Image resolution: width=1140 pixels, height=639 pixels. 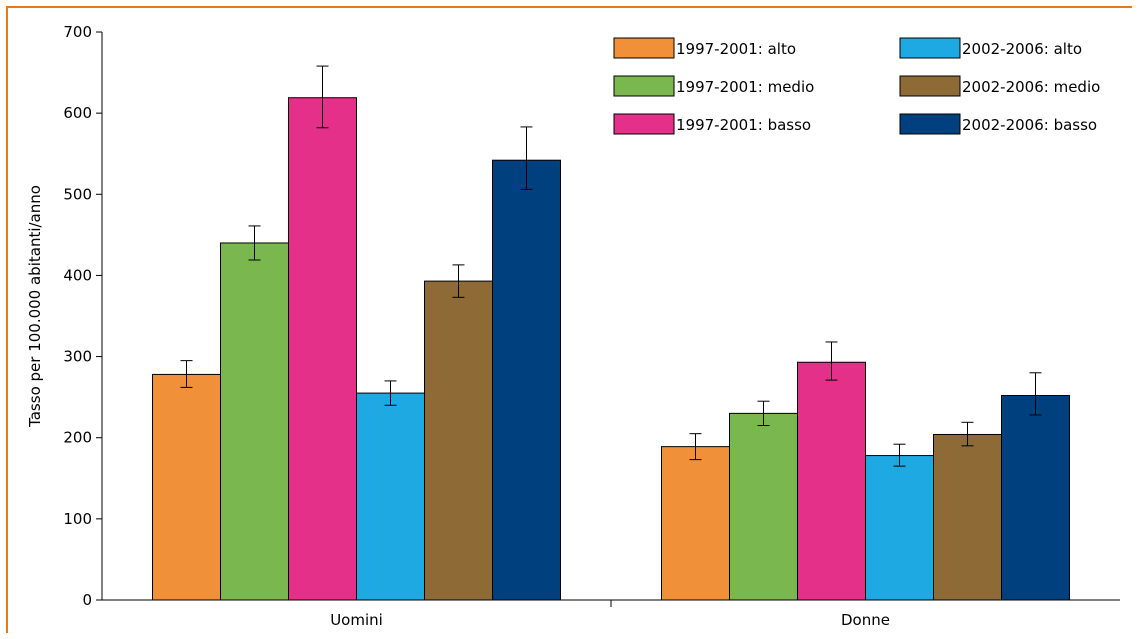 I want to click on legend-label: 2002-2006: basso, so click(x=1029, y=125).